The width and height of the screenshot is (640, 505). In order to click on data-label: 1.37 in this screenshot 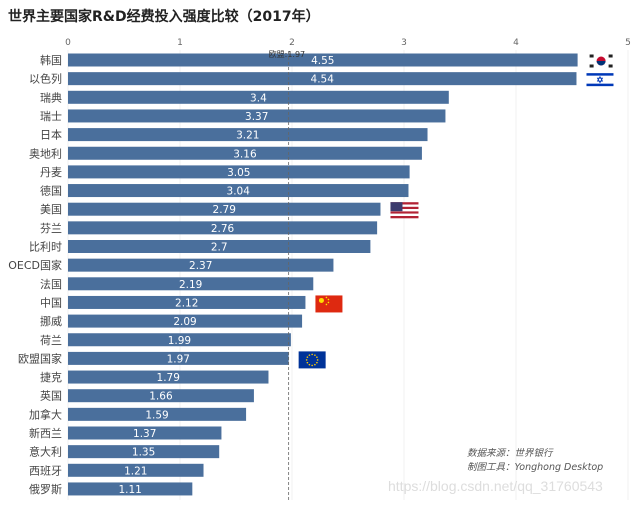, I will do `click(144, 434)`.